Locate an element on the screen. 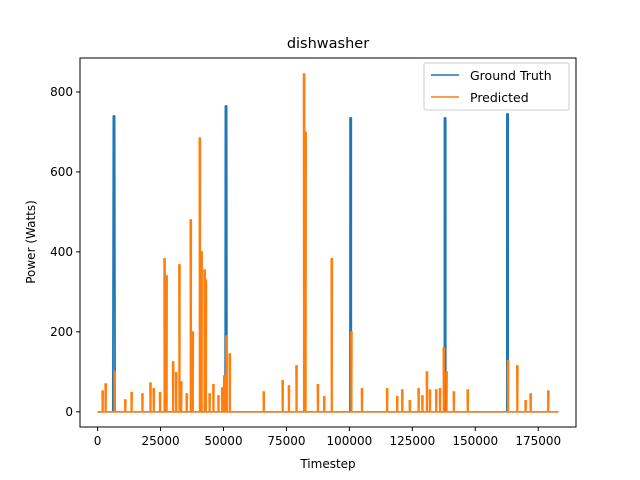 Image resolution: width=640 pixels, height=480 pixels. y-tick-label: 200 is located at coordinates (61, 332).